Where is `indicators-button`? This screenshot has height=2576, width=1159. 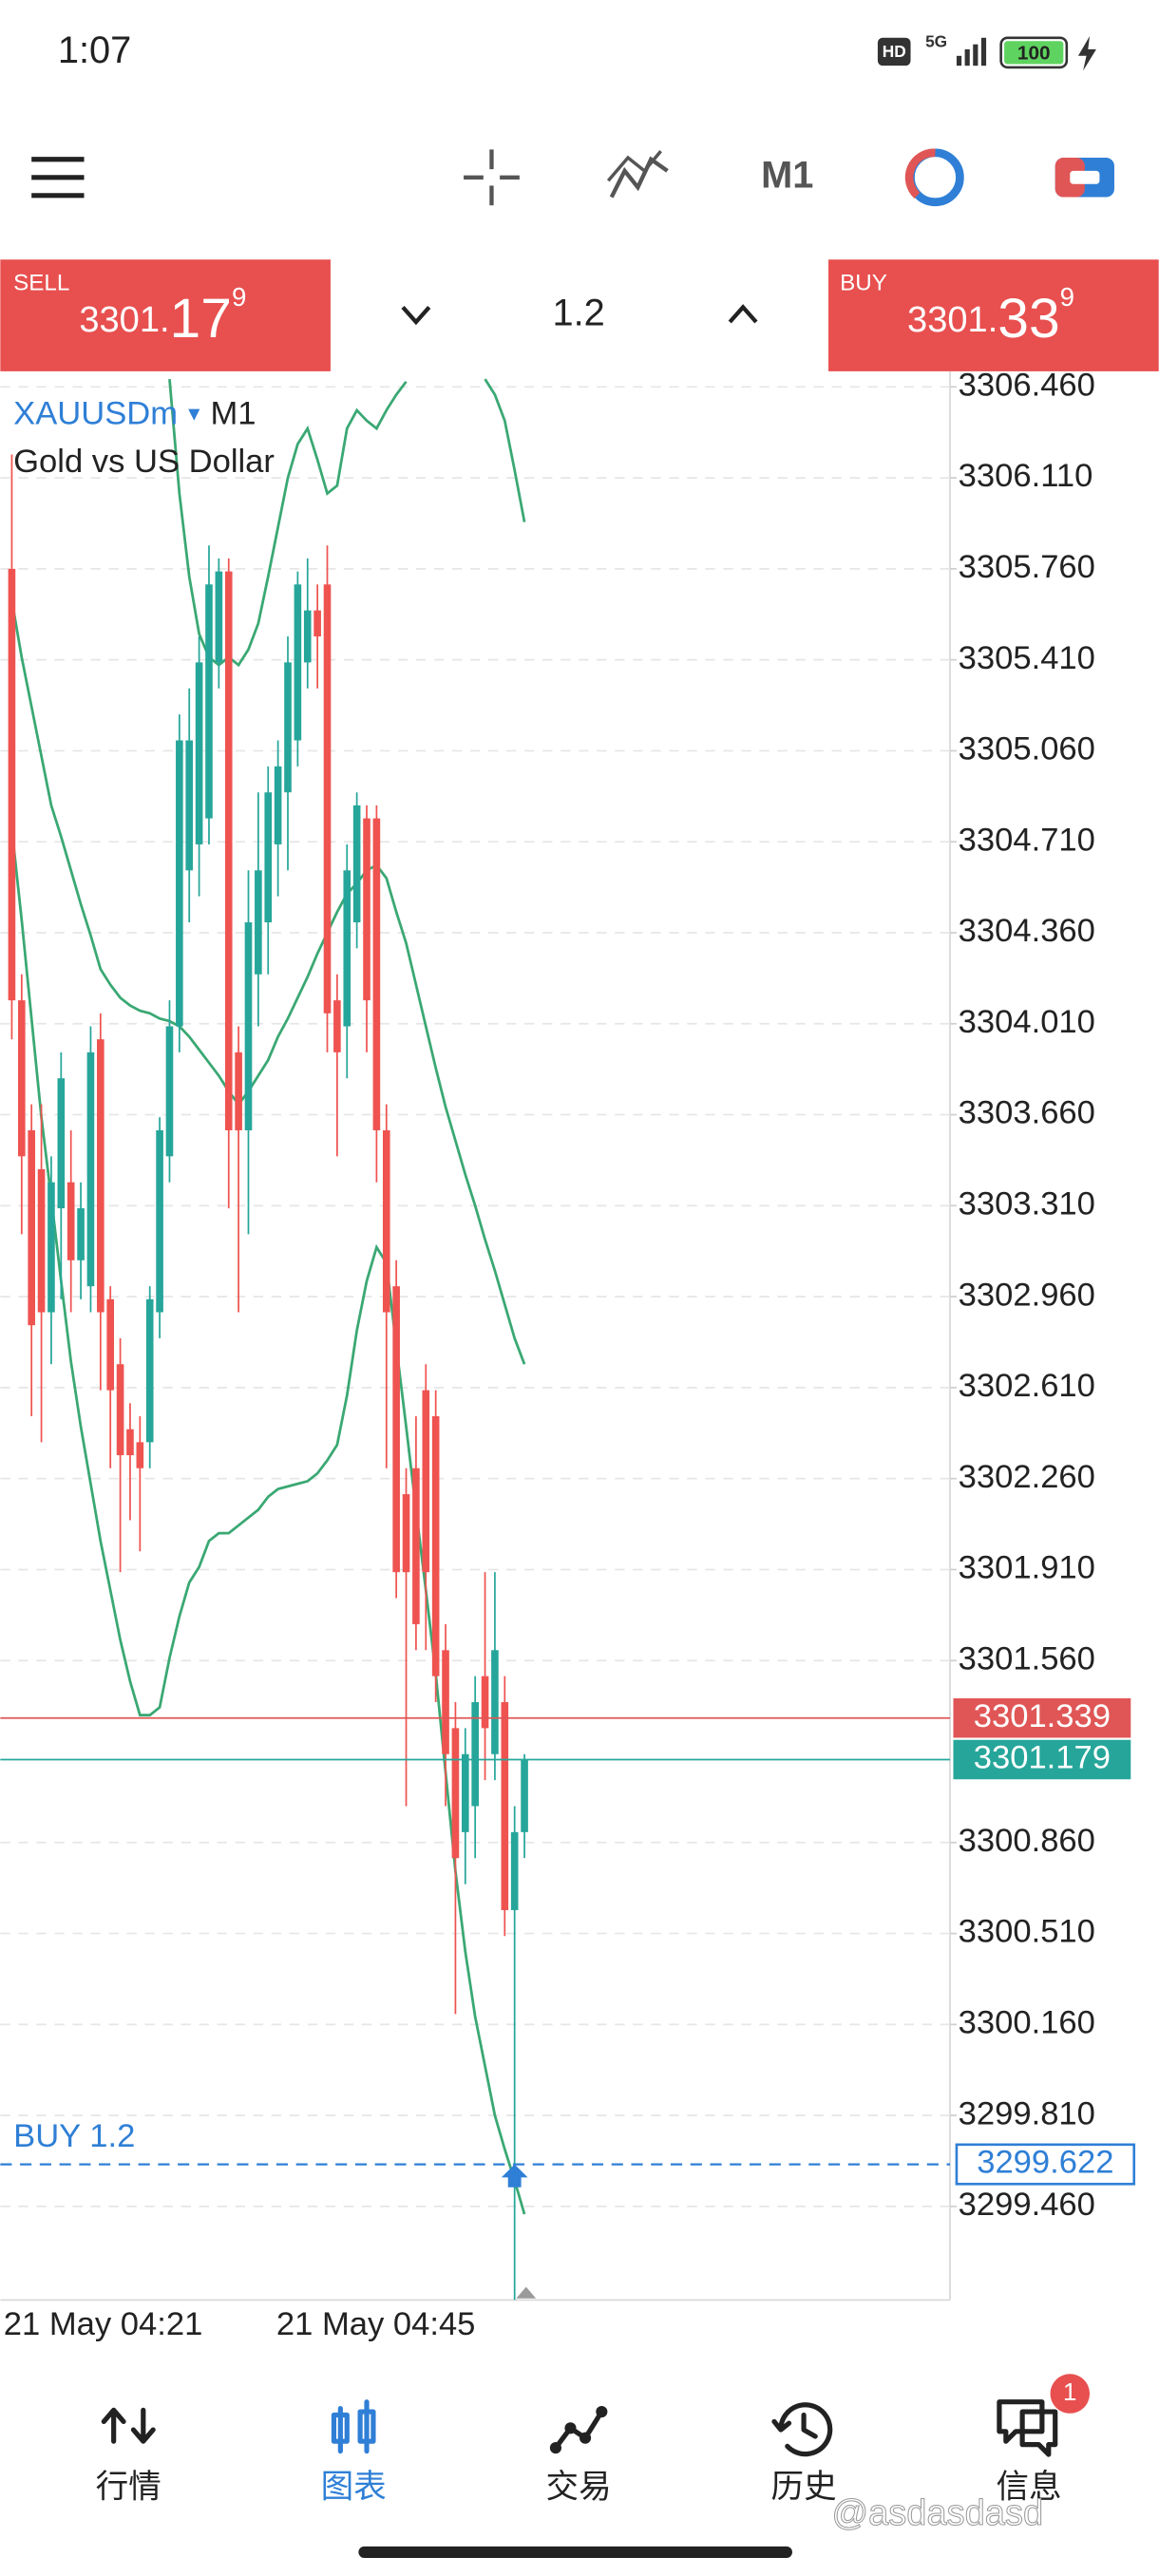
indicators-button is located at coordinates (639, 177).